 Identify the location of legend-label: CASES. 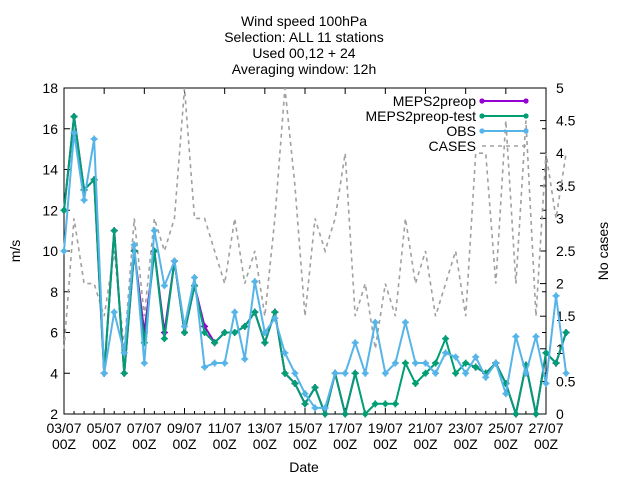
(452, 146).